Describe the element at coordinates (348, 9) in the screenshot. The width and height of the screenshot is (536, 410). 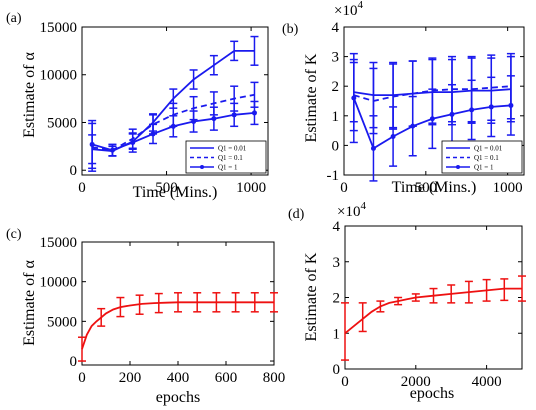
I see `panel-b-multiplier: ×10⁴` at that location.